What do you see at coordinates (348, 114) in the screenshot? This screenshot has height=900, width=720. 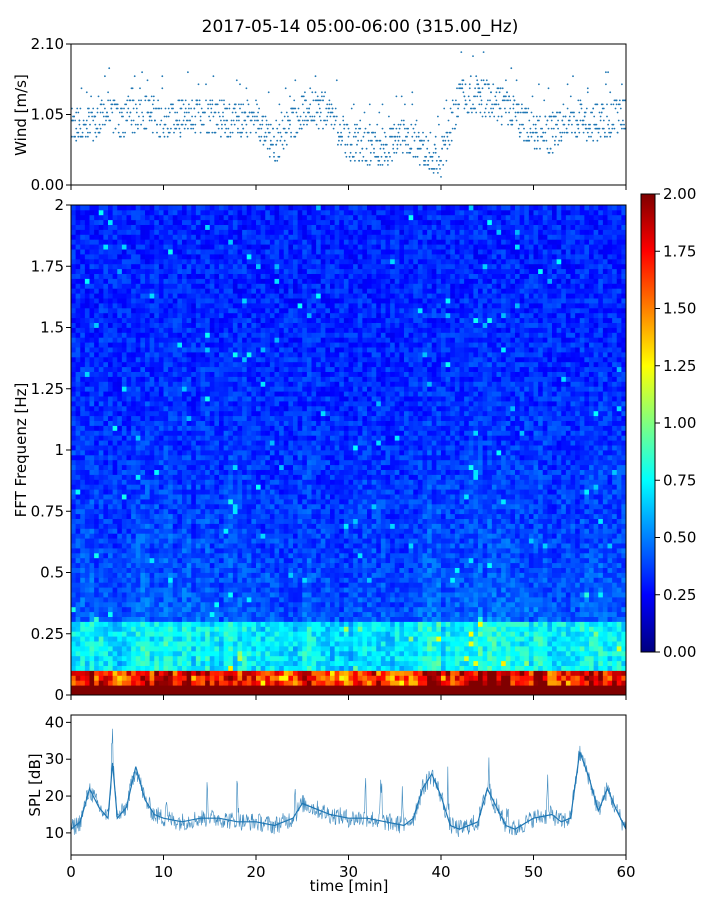 I see `wind-points` at bounding box center [348, 114].